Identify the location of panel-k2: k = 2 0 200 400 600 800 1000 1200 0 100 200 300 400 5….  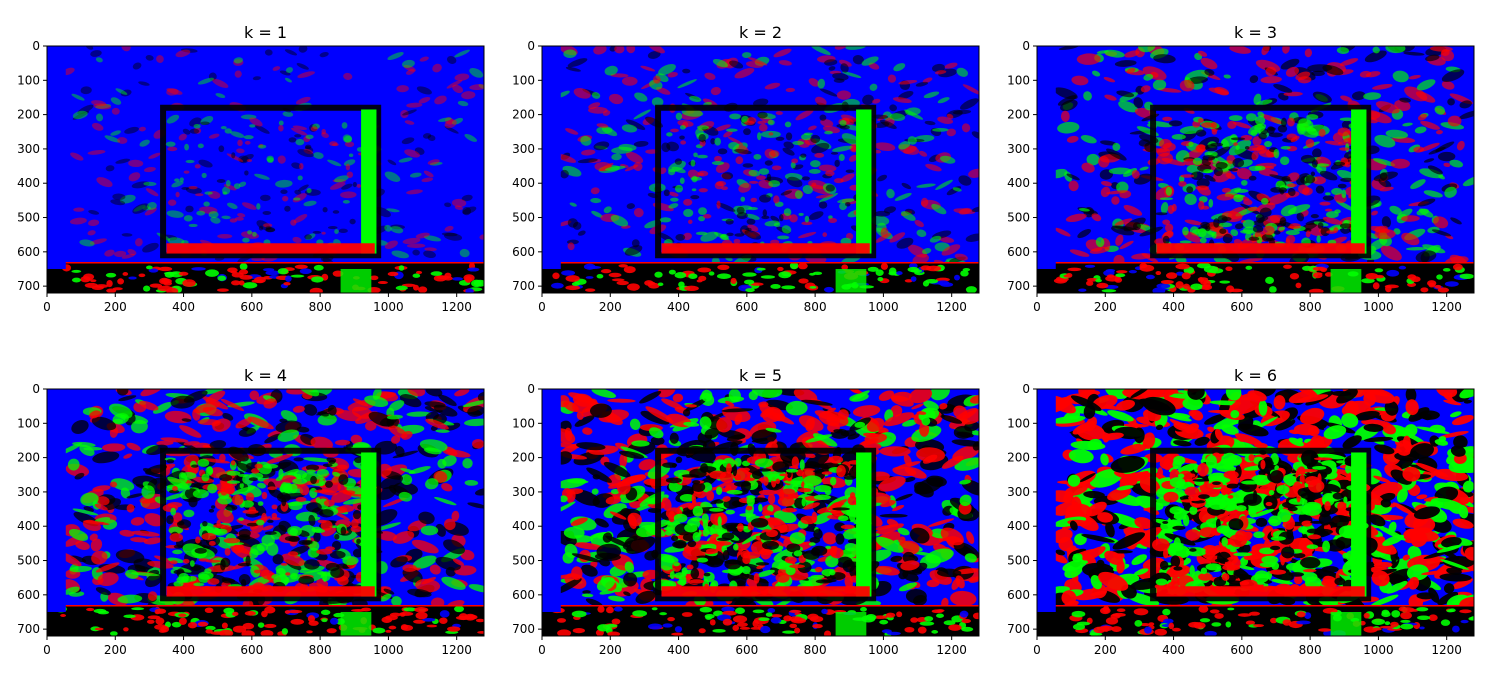
(746, 168).